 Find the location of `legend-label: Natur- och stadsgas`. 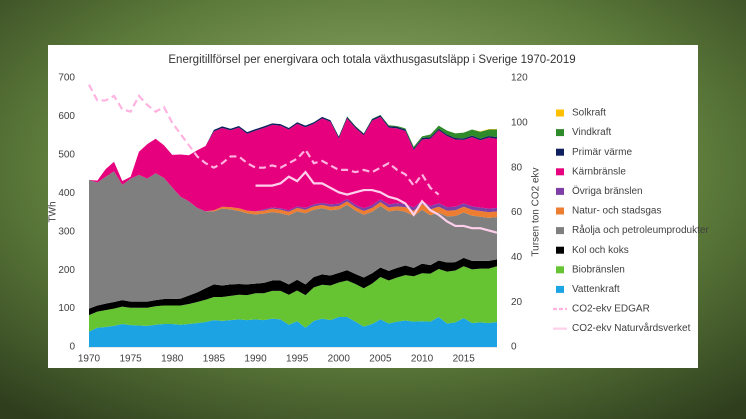

legend-label: Natur- och stadsgas is located at coordinates (617, 211).